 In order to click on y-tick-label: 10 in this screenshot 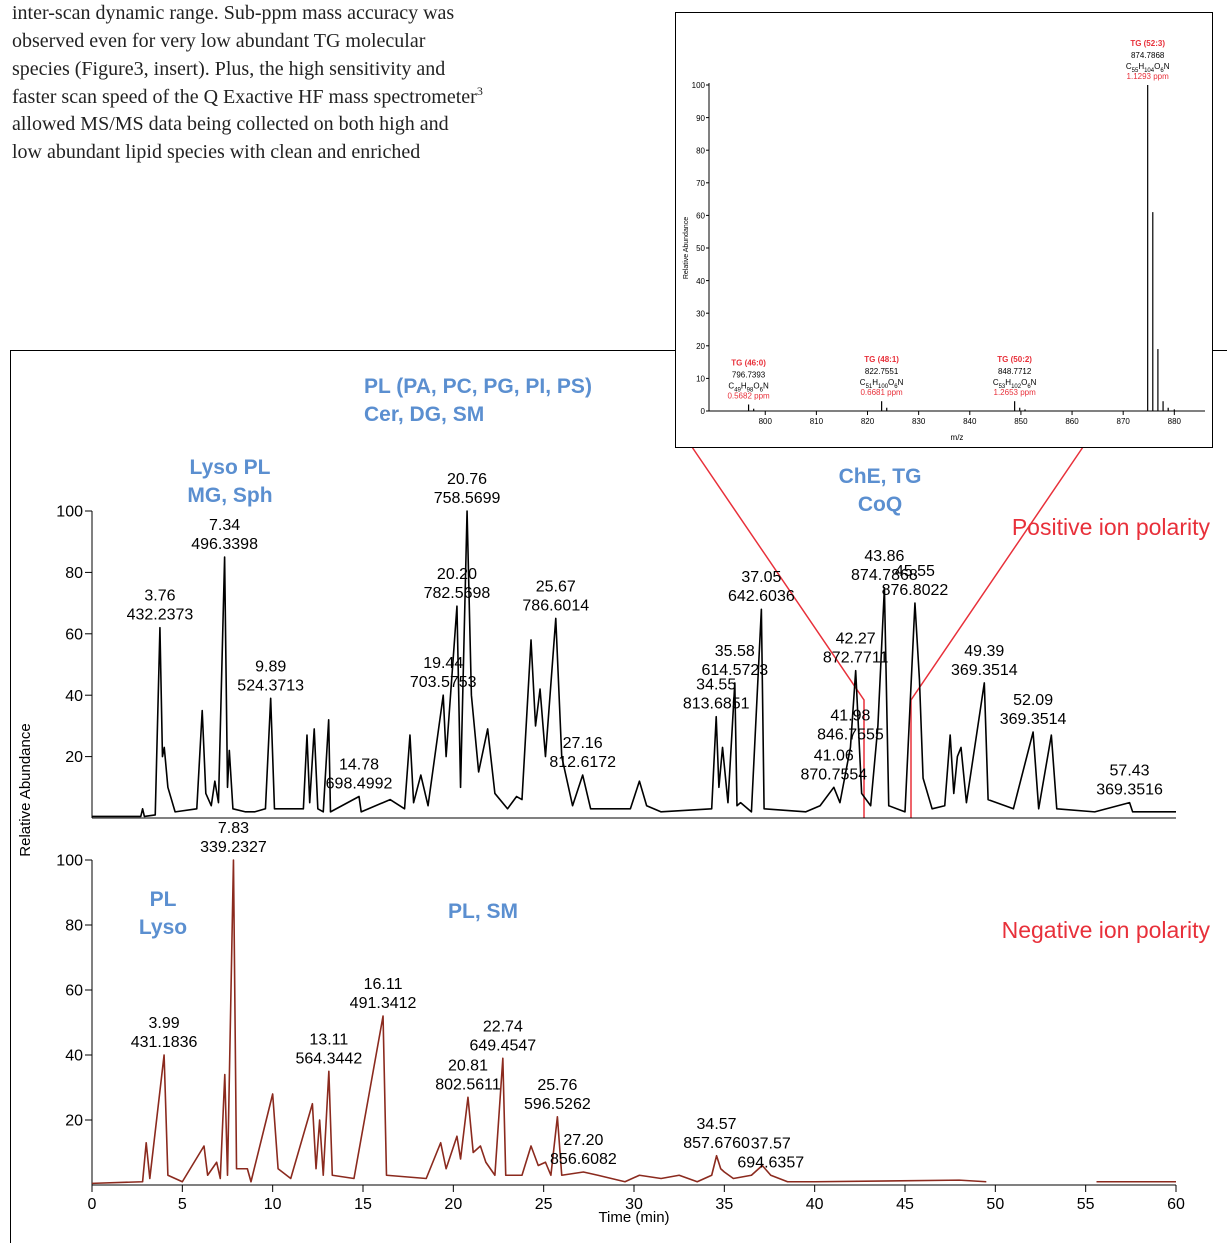, I will do `click(700, 379)`.